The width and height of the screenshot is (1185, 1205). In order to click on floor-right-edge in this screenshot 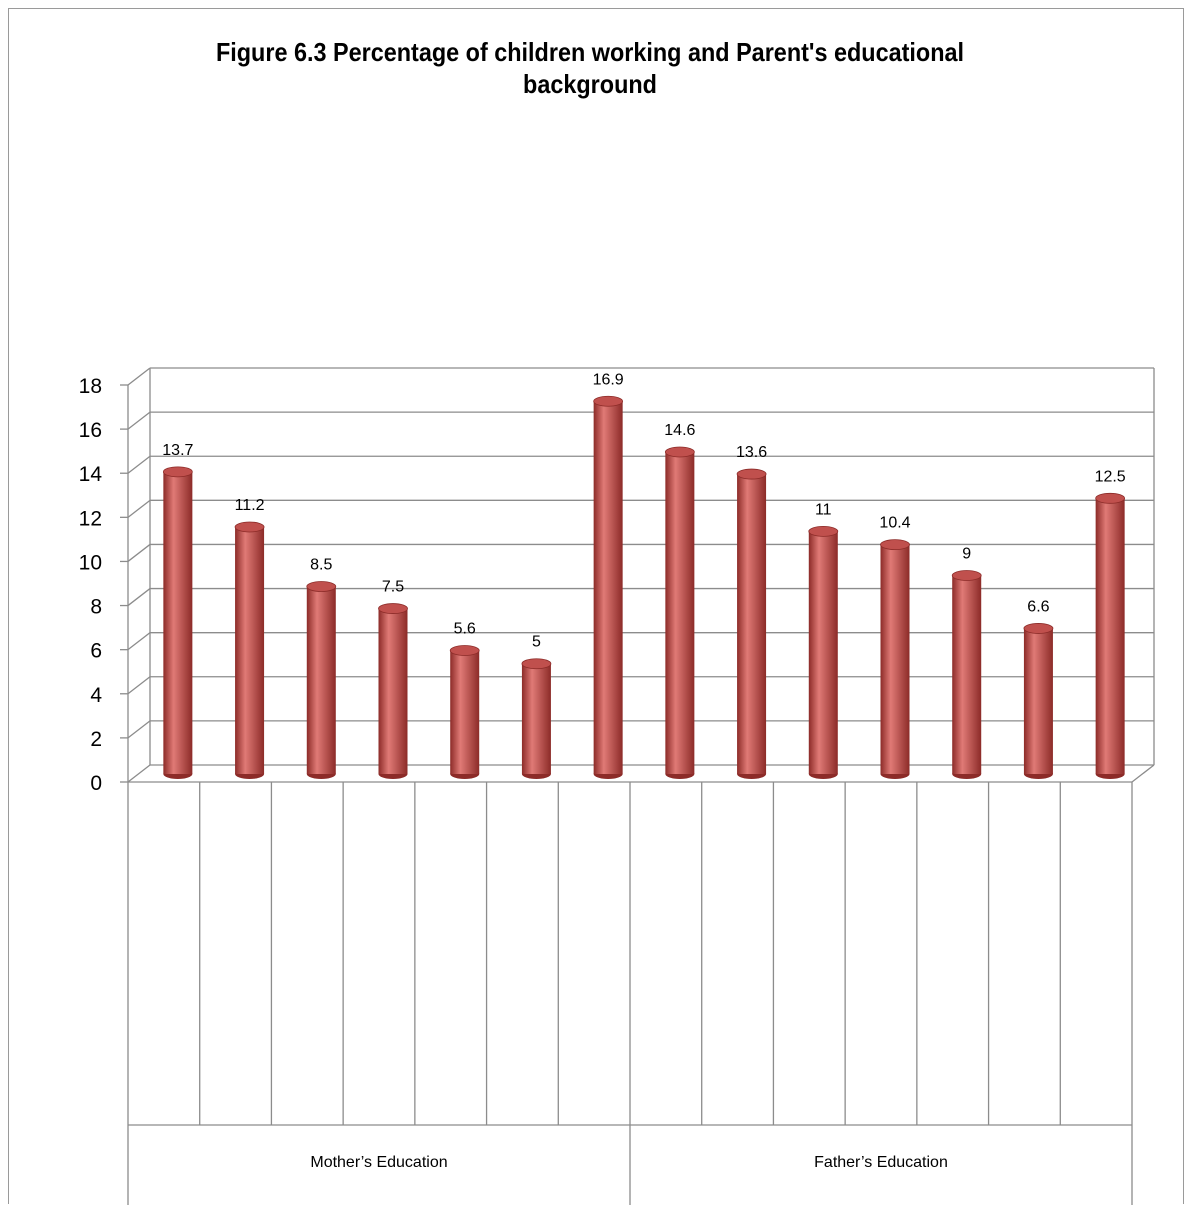, I will do `click(1143, 773)`.